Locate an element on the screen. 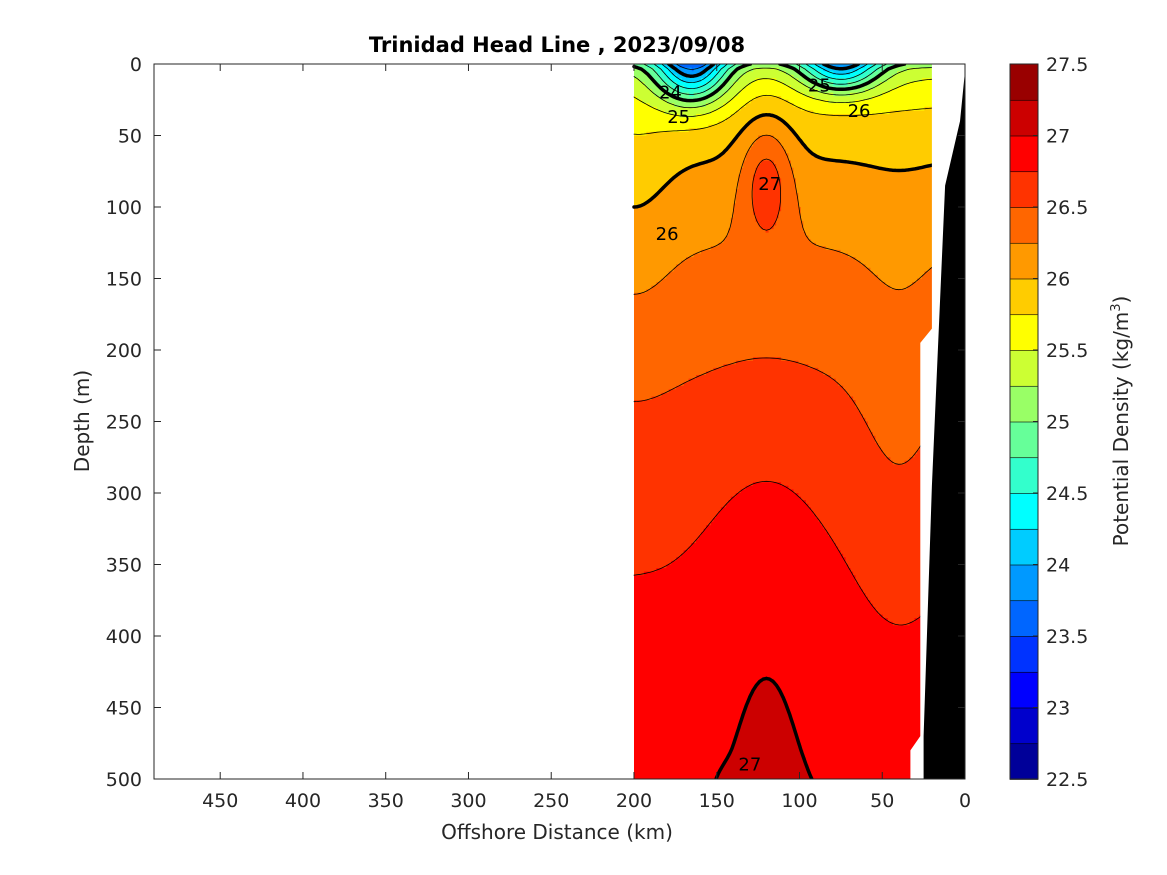 This screenshot has width=1167, height=875. y-tick-label: 200 is located at coordinates (124, 351).